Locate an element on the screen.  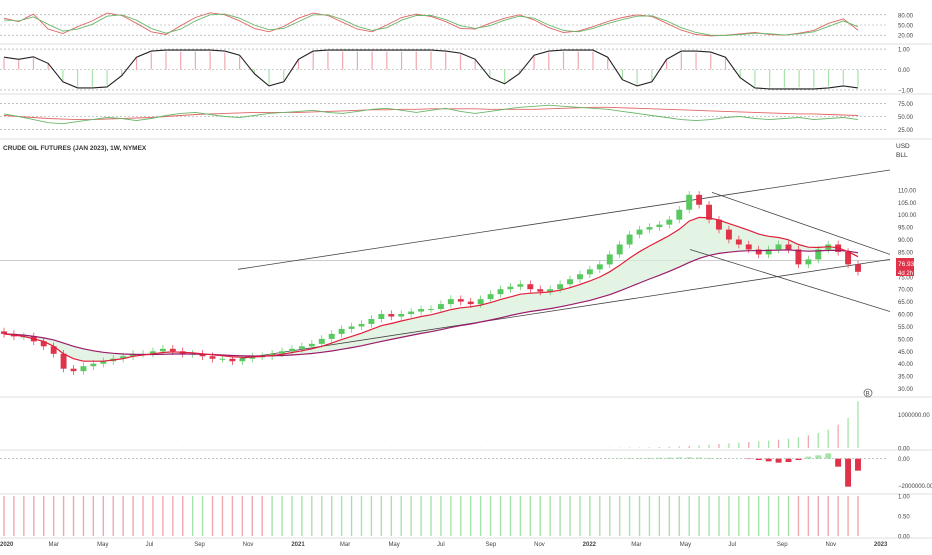
y-tick-label: 1.00 is located at coordinates (904, 498).